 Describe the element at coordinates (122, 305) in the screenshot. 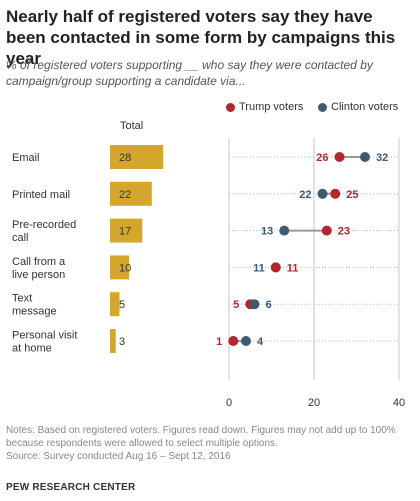

I see `total-bar-label: 5` at that location.